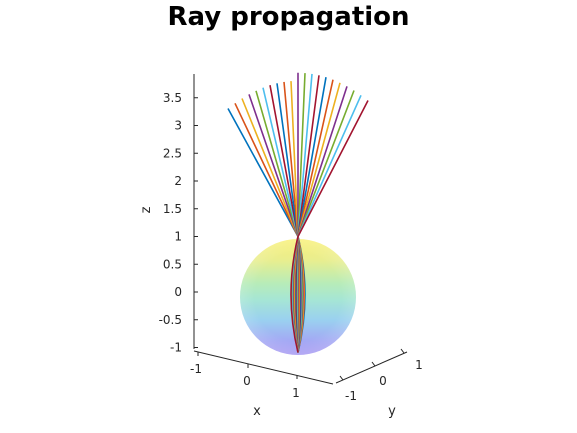 The image size is (577, 433). Describe the element at coordinates (176, 348) in the screenshot. I see `z-tick-label: -1` at that location.